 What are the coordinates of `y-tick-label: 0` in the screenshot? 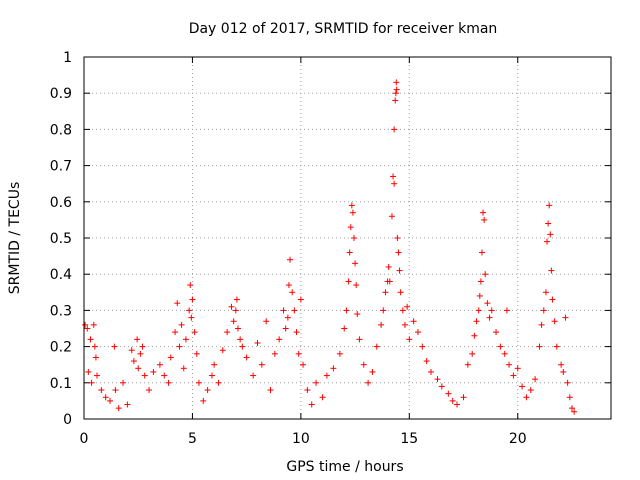 It's located at (67, 420).